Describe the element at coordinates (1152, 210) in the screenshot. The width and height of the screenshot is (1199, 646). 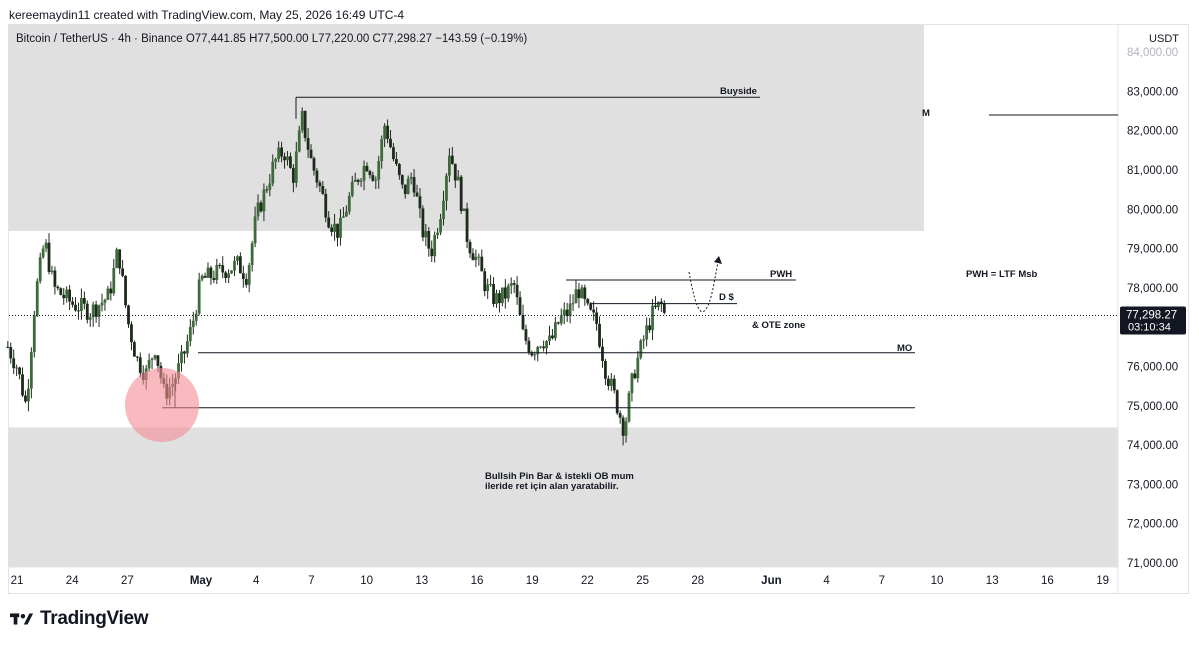
I see `y-tick-label: 80,000.00` at that location.